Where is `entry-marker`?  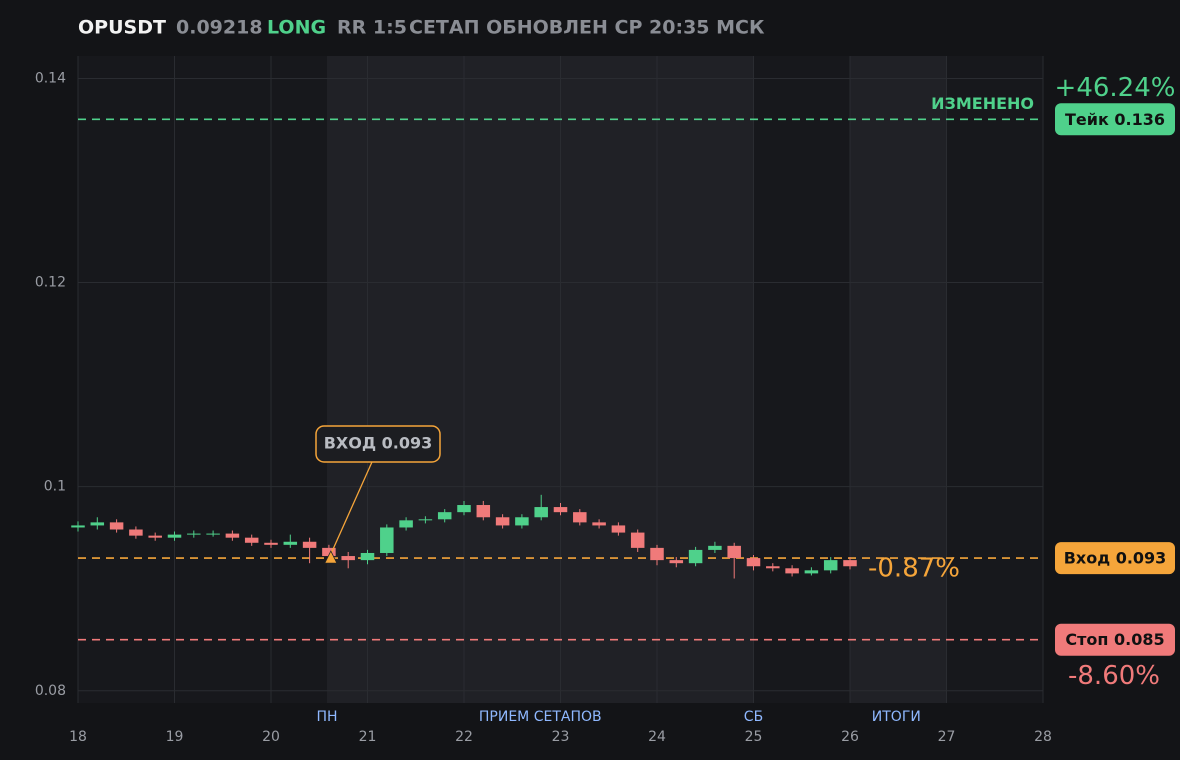 entry-marker is located at coordinates (331, 557).